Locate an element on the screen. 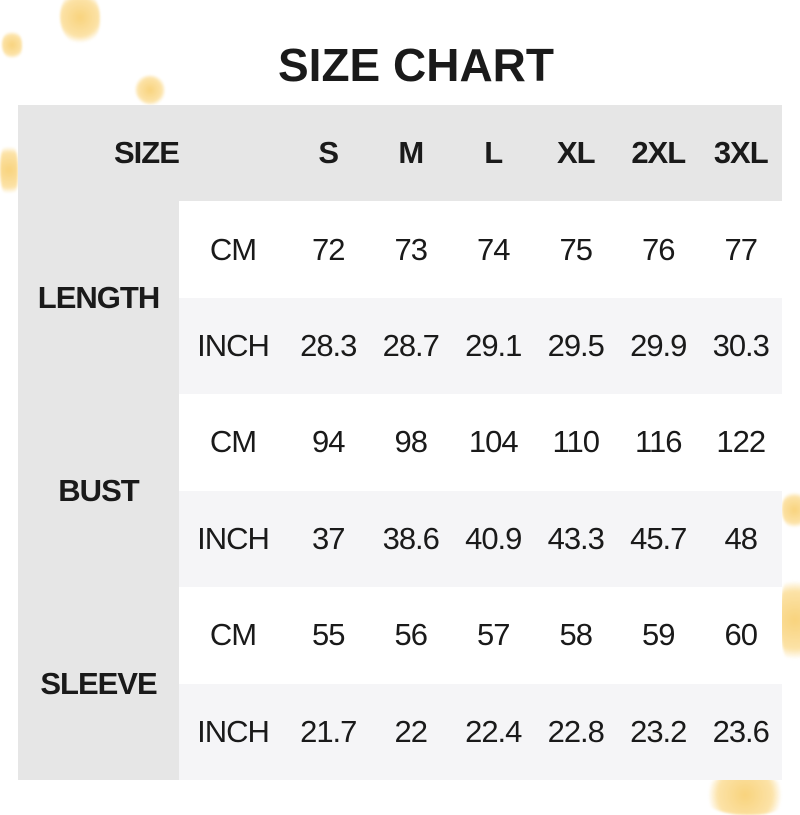 Image resolution: width=800 pixels, height=815 pixels. size-column-header: M is located at coordinates (410, 153).